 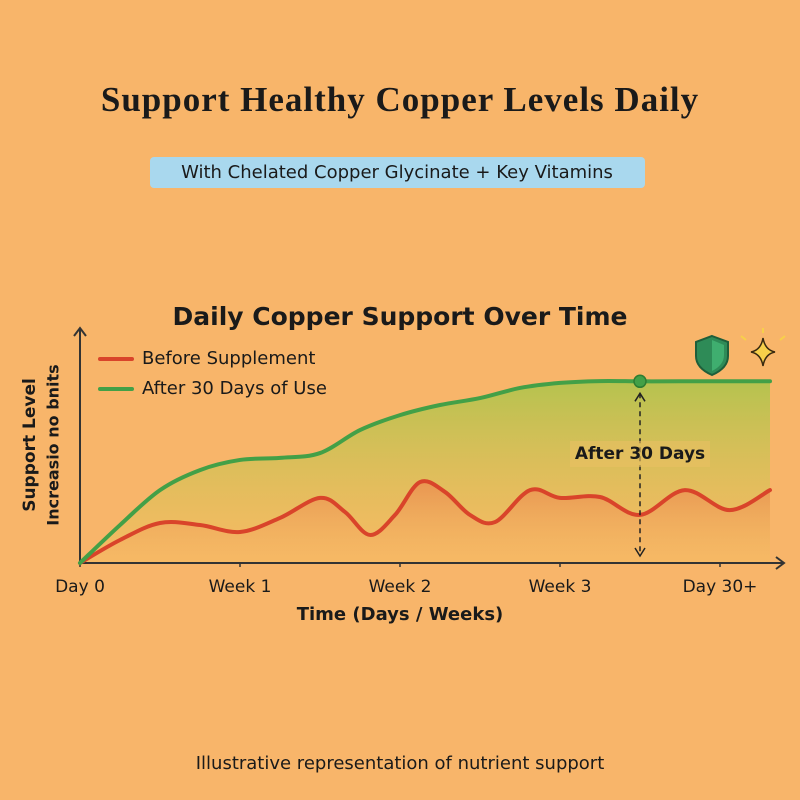 What do you see at coordinates (400, 614) in the screenshot?
I see `x-axis-title: Time (Days / Weeks)` at bounding box center [400, 614].